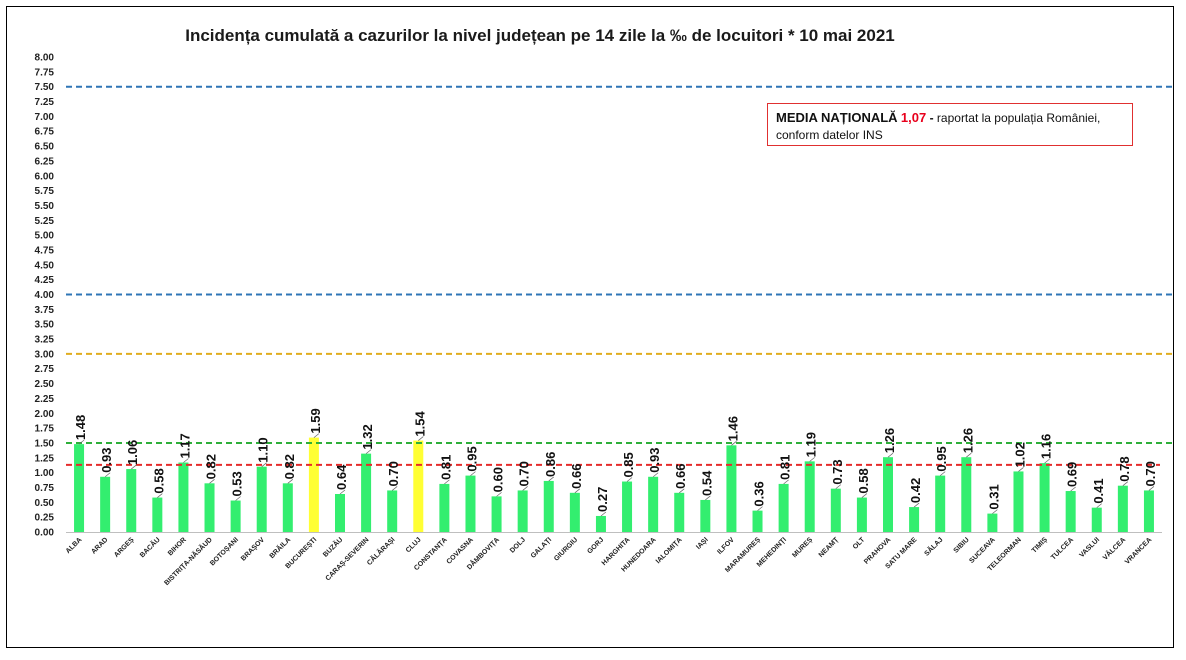 The image size is (1186, 660). I want to click on value-label: 1.02, so click(1019, 454).